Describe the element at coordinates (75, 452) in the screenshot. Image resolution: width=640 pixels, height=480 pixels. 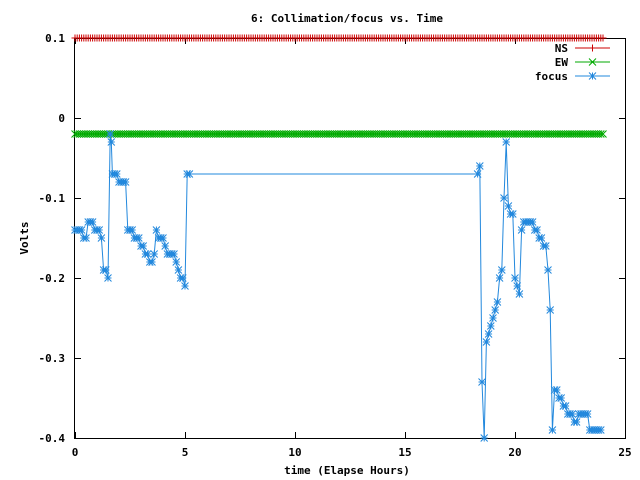
I see `x-tick-label: 0` at that location.